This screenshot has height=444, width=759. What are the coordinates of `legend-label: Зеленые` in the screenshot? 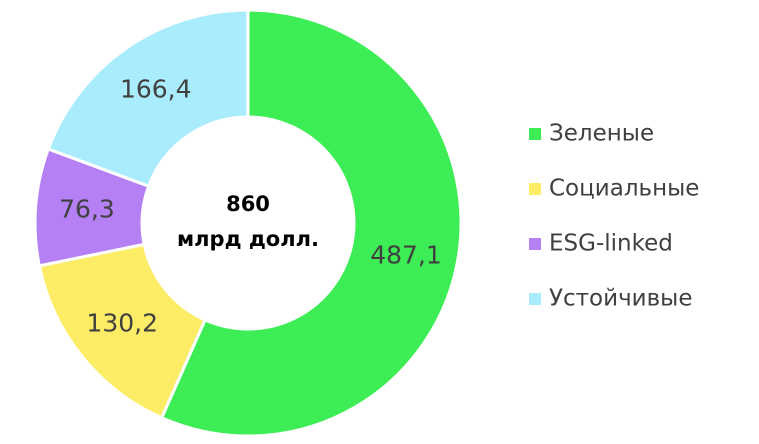 It's located at (601, 134).